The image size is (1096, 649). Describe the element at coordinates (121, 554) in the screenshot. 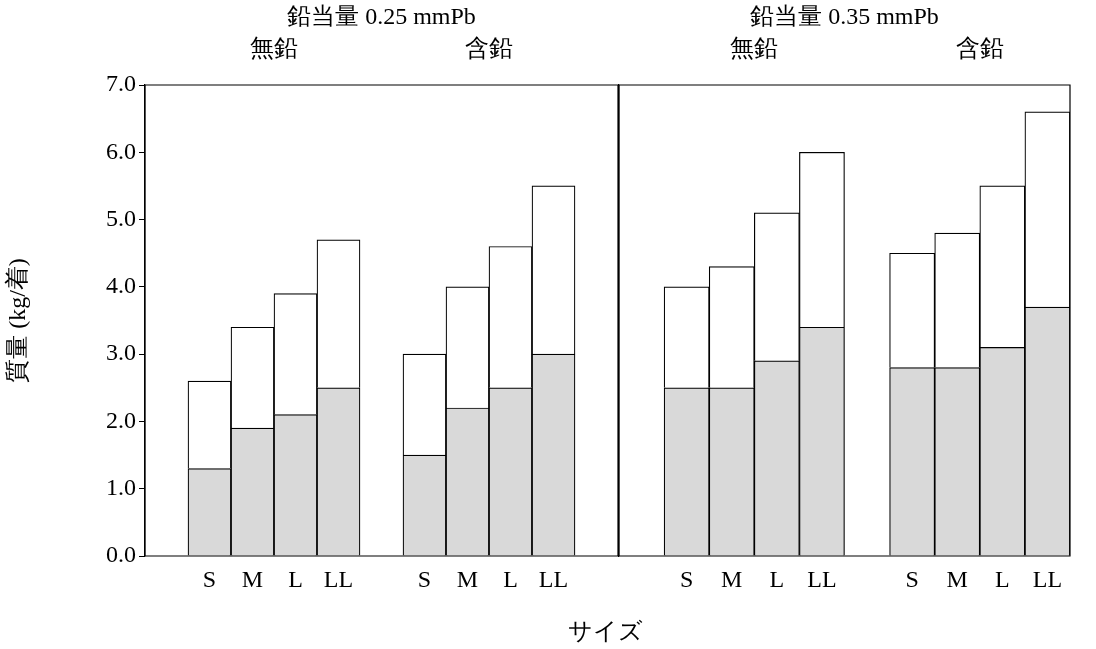

I see `y-tick-label: 0.0` at that location.